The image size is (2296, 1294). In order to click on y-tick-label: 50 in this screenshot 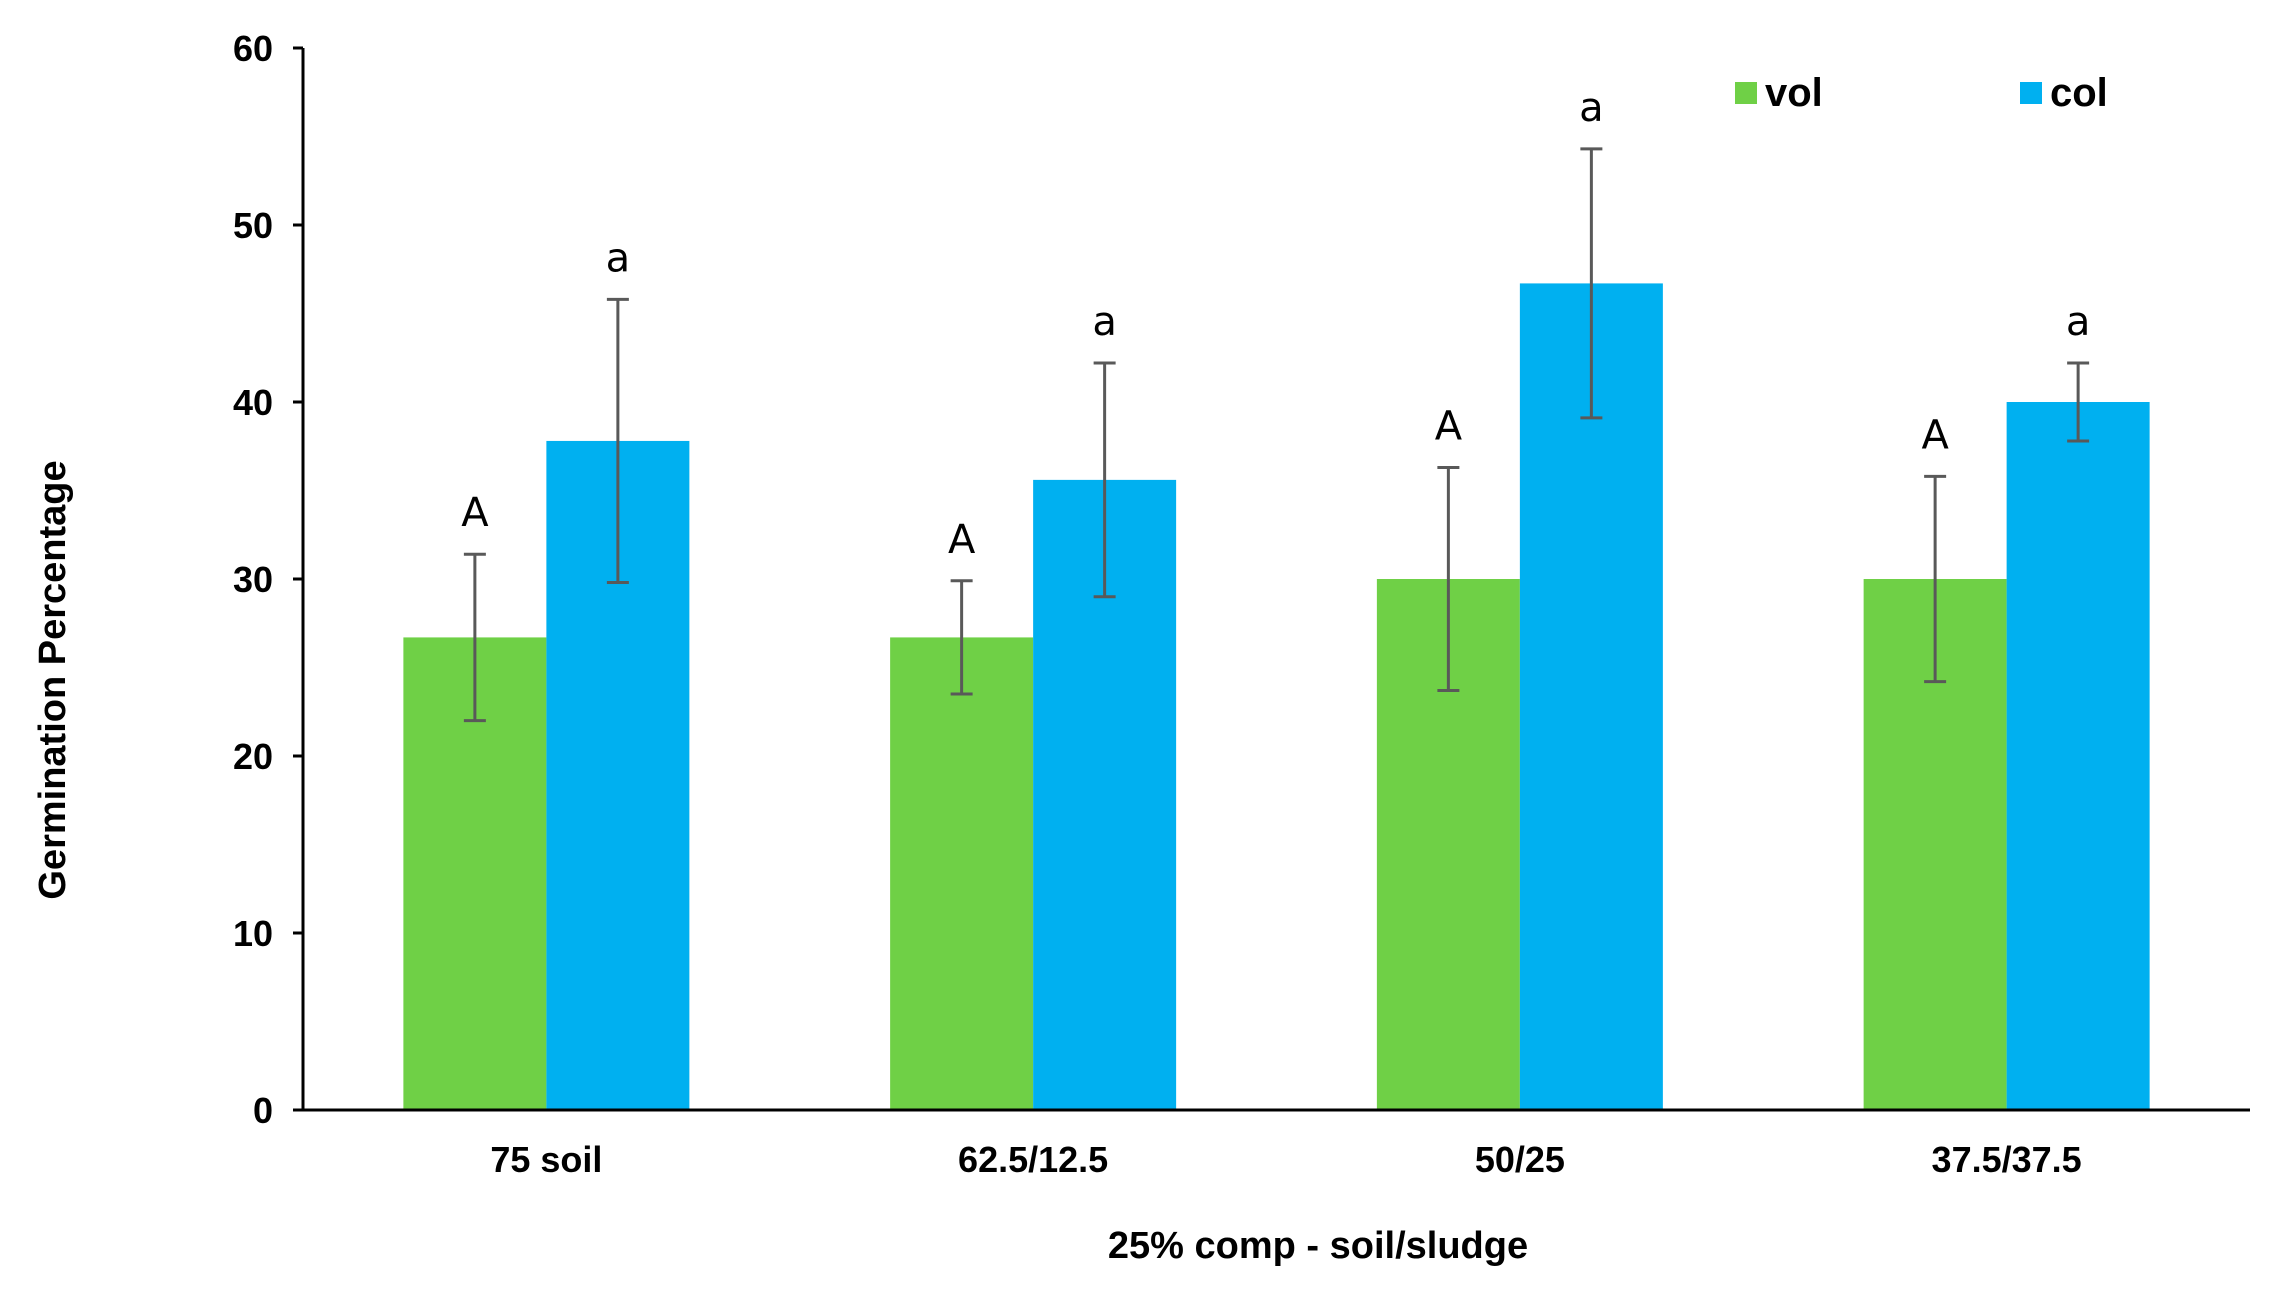, I will do `click(253, 225)`.